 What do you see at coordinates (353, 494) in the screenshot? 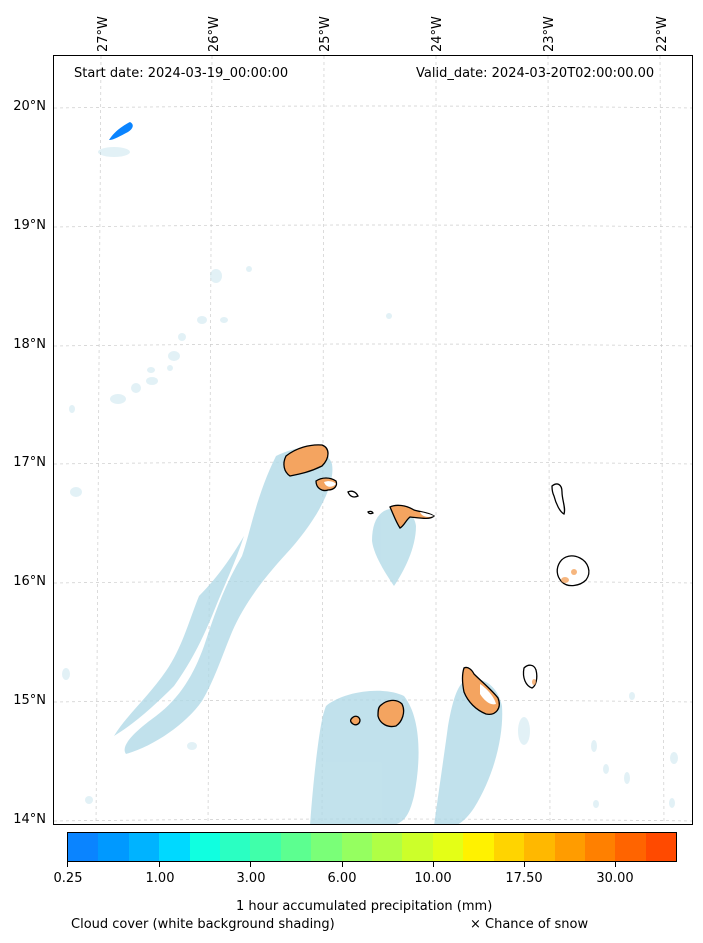
I see `island-santa-luzia` at bounding box center [353, 494].